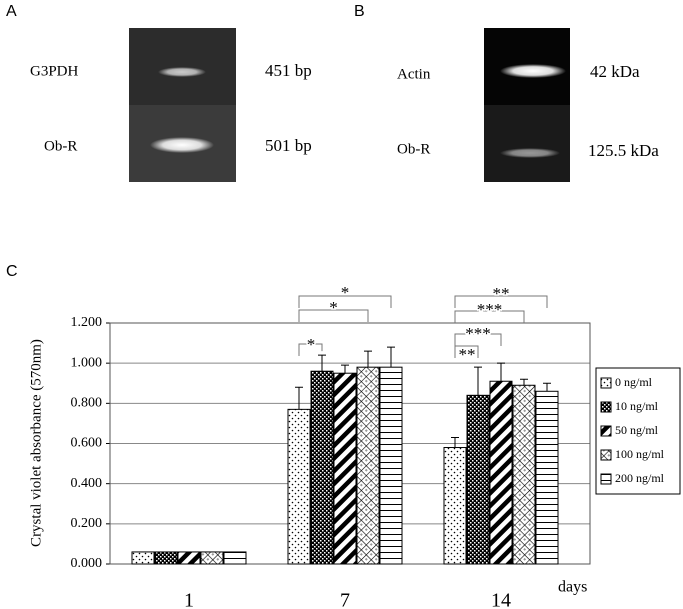 The height and width of the screenshot is (609, 683). I want to click on legend-label: 100 ng/ml, so click(640, 454).